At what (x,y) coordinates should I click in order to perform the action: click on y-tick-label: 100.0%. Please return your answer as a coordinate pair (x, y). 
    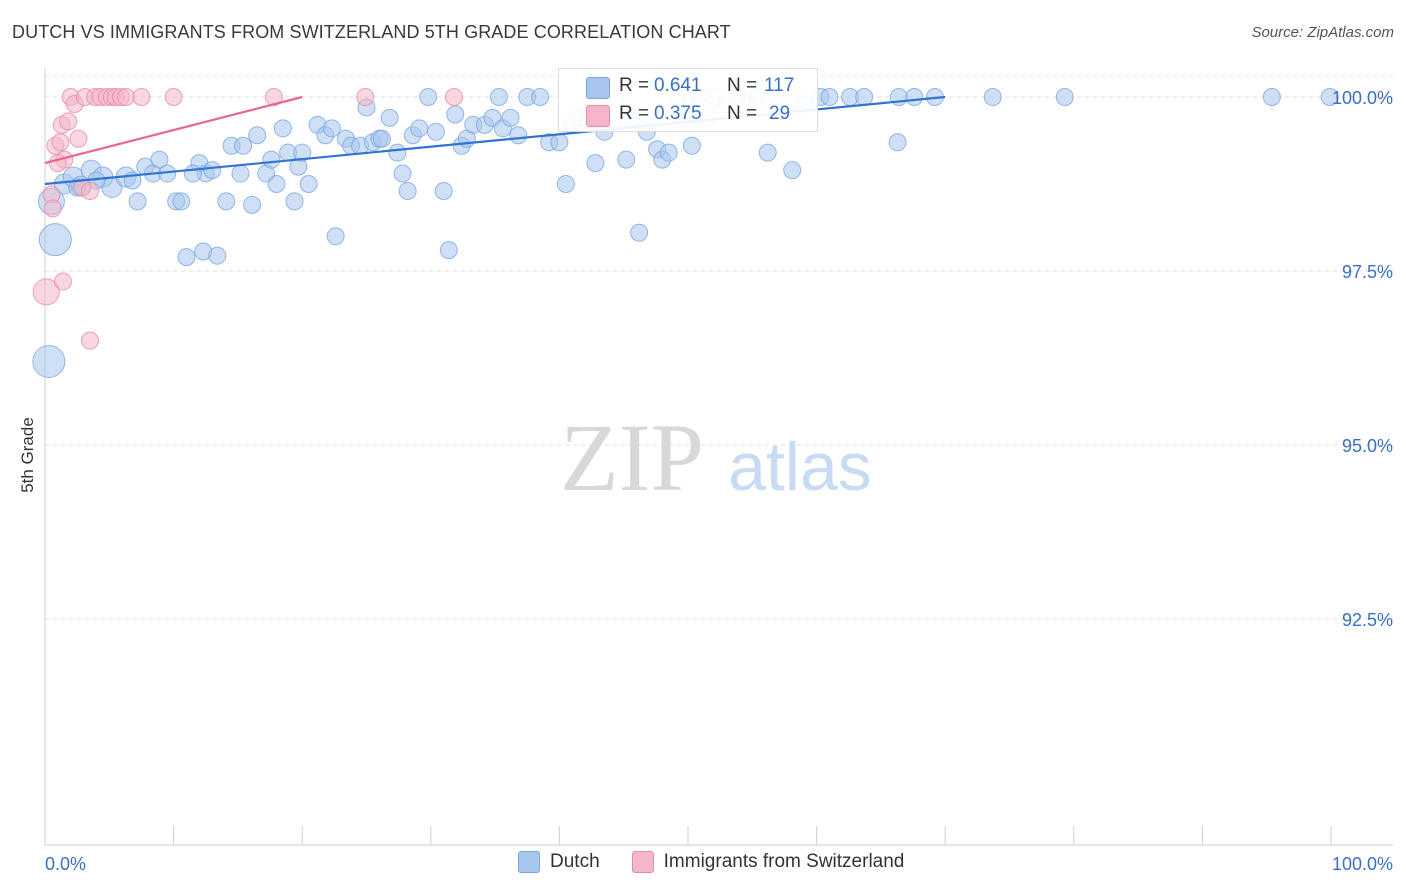
    Looking at the image, I should click on (1362, 98).